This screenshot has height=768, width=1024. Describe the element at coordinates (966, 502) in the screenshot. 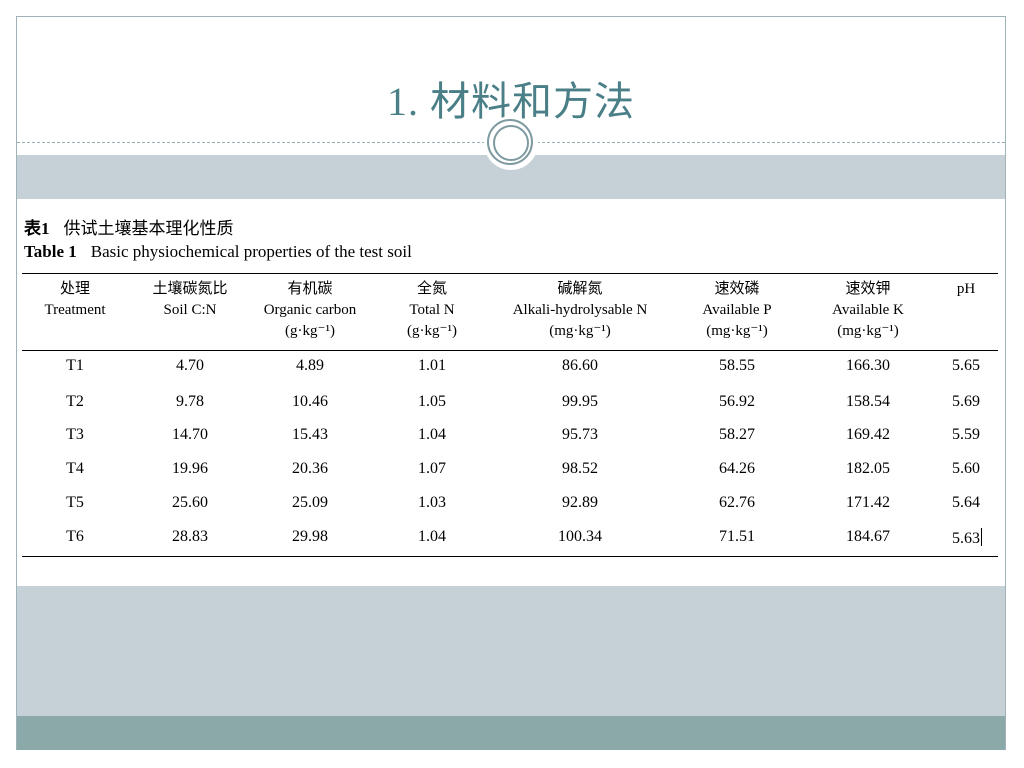

I see `table-cell: 5.64` at that location.